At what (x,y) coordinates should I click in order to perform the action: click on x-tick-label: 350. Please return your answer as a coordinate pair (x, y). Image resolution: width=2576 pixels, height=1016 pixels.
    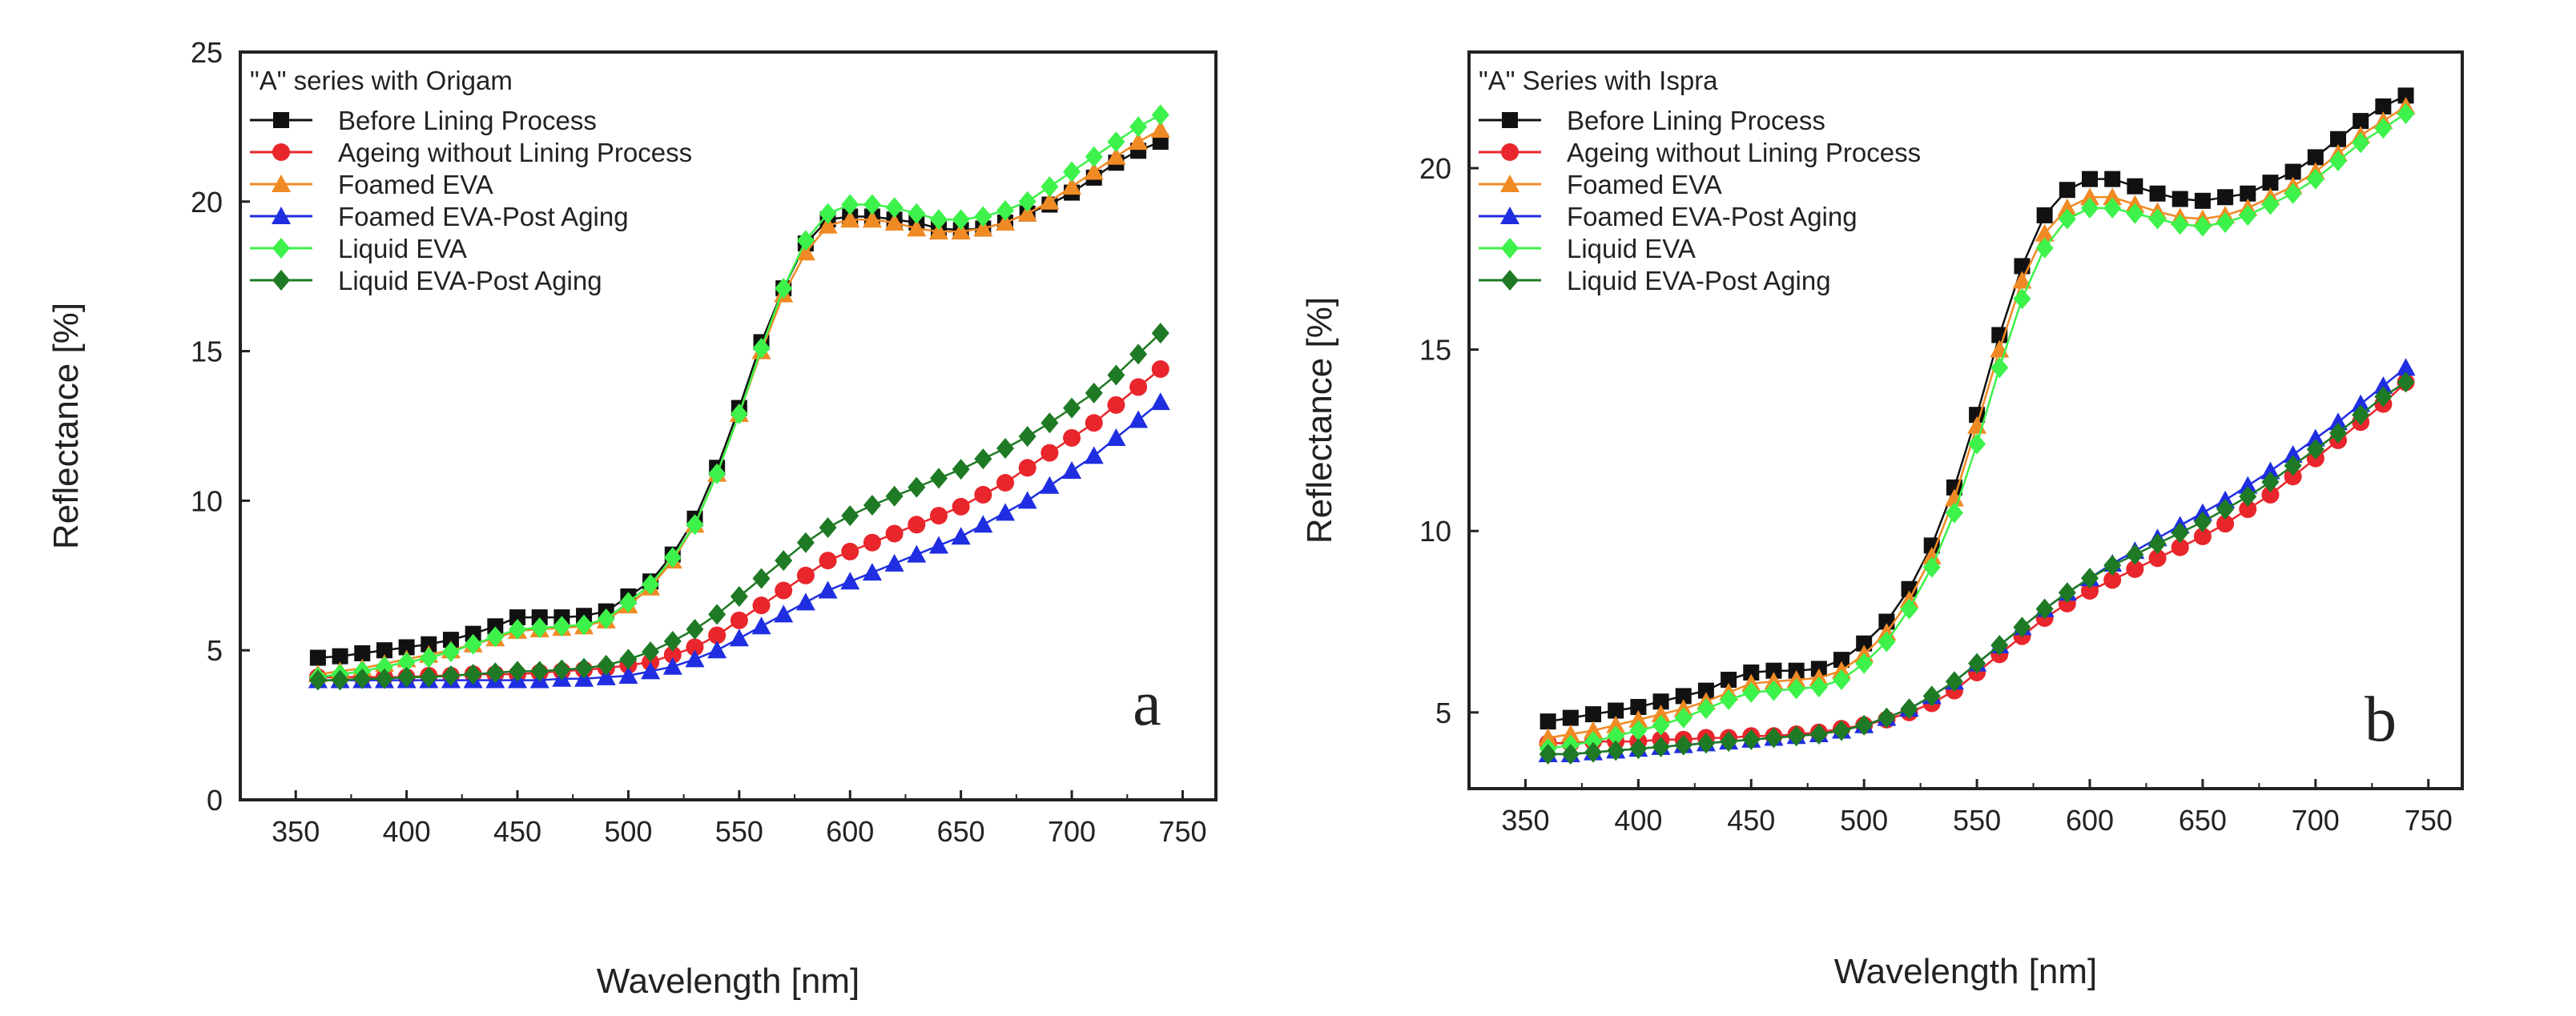
    Looking at the image, I should click on (296, 831).